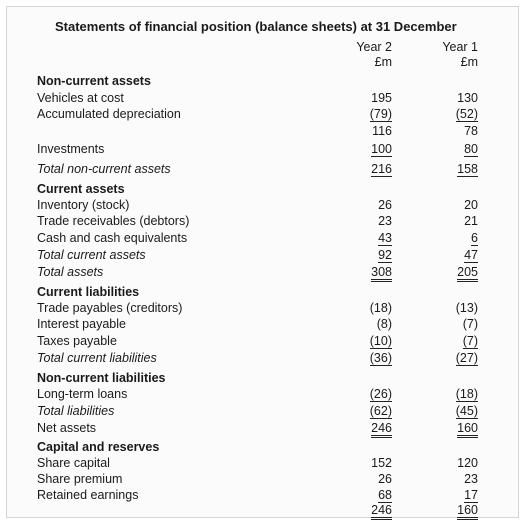 The image size is (525, 530). I want to click on value-year2: (8), so click(384, 324).